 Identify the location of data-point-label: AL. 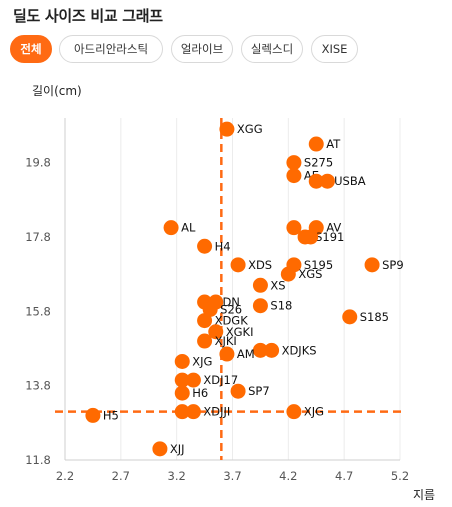
(188, 228).